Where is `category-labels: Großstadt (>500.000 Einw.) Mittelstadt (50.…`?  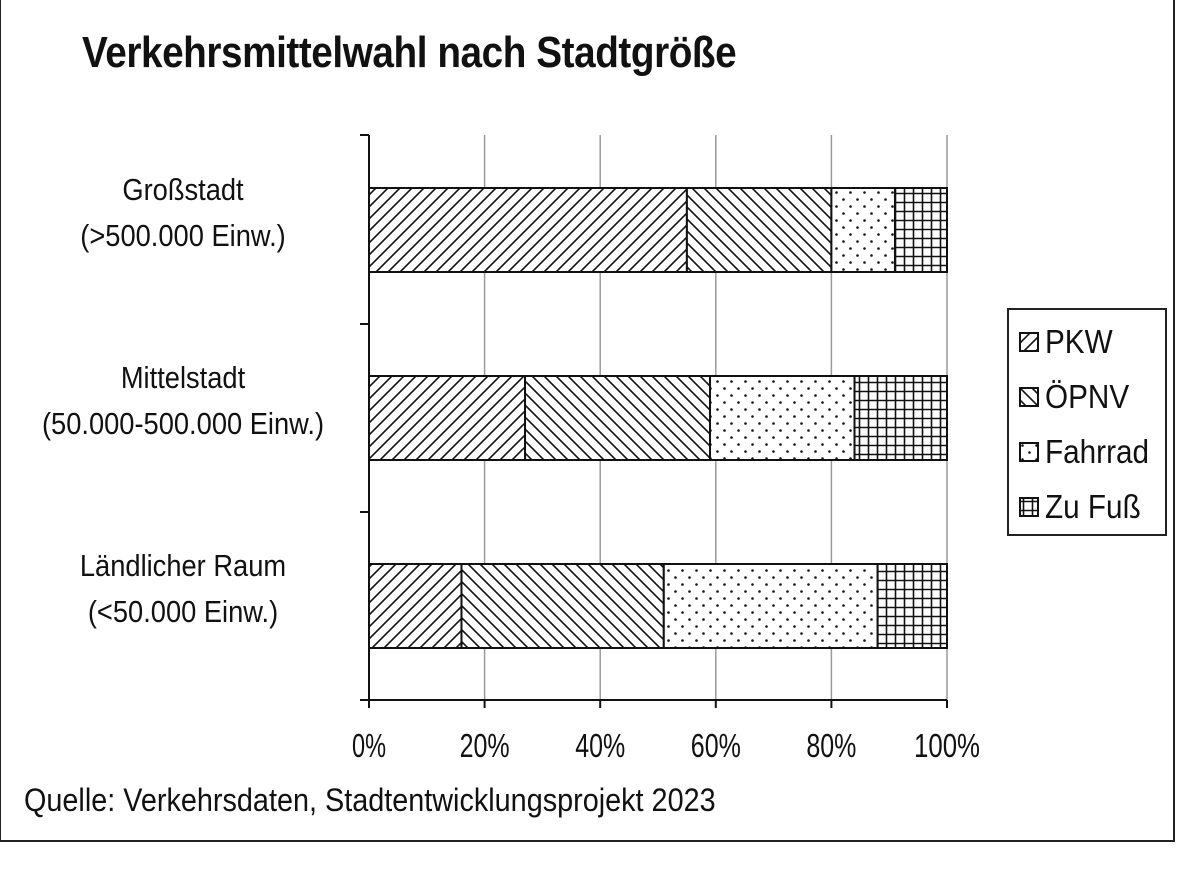
category-labels: Großstadt (>500.000 Einw.) Mittelstadt (50.… is located at coordinates (183, 400).